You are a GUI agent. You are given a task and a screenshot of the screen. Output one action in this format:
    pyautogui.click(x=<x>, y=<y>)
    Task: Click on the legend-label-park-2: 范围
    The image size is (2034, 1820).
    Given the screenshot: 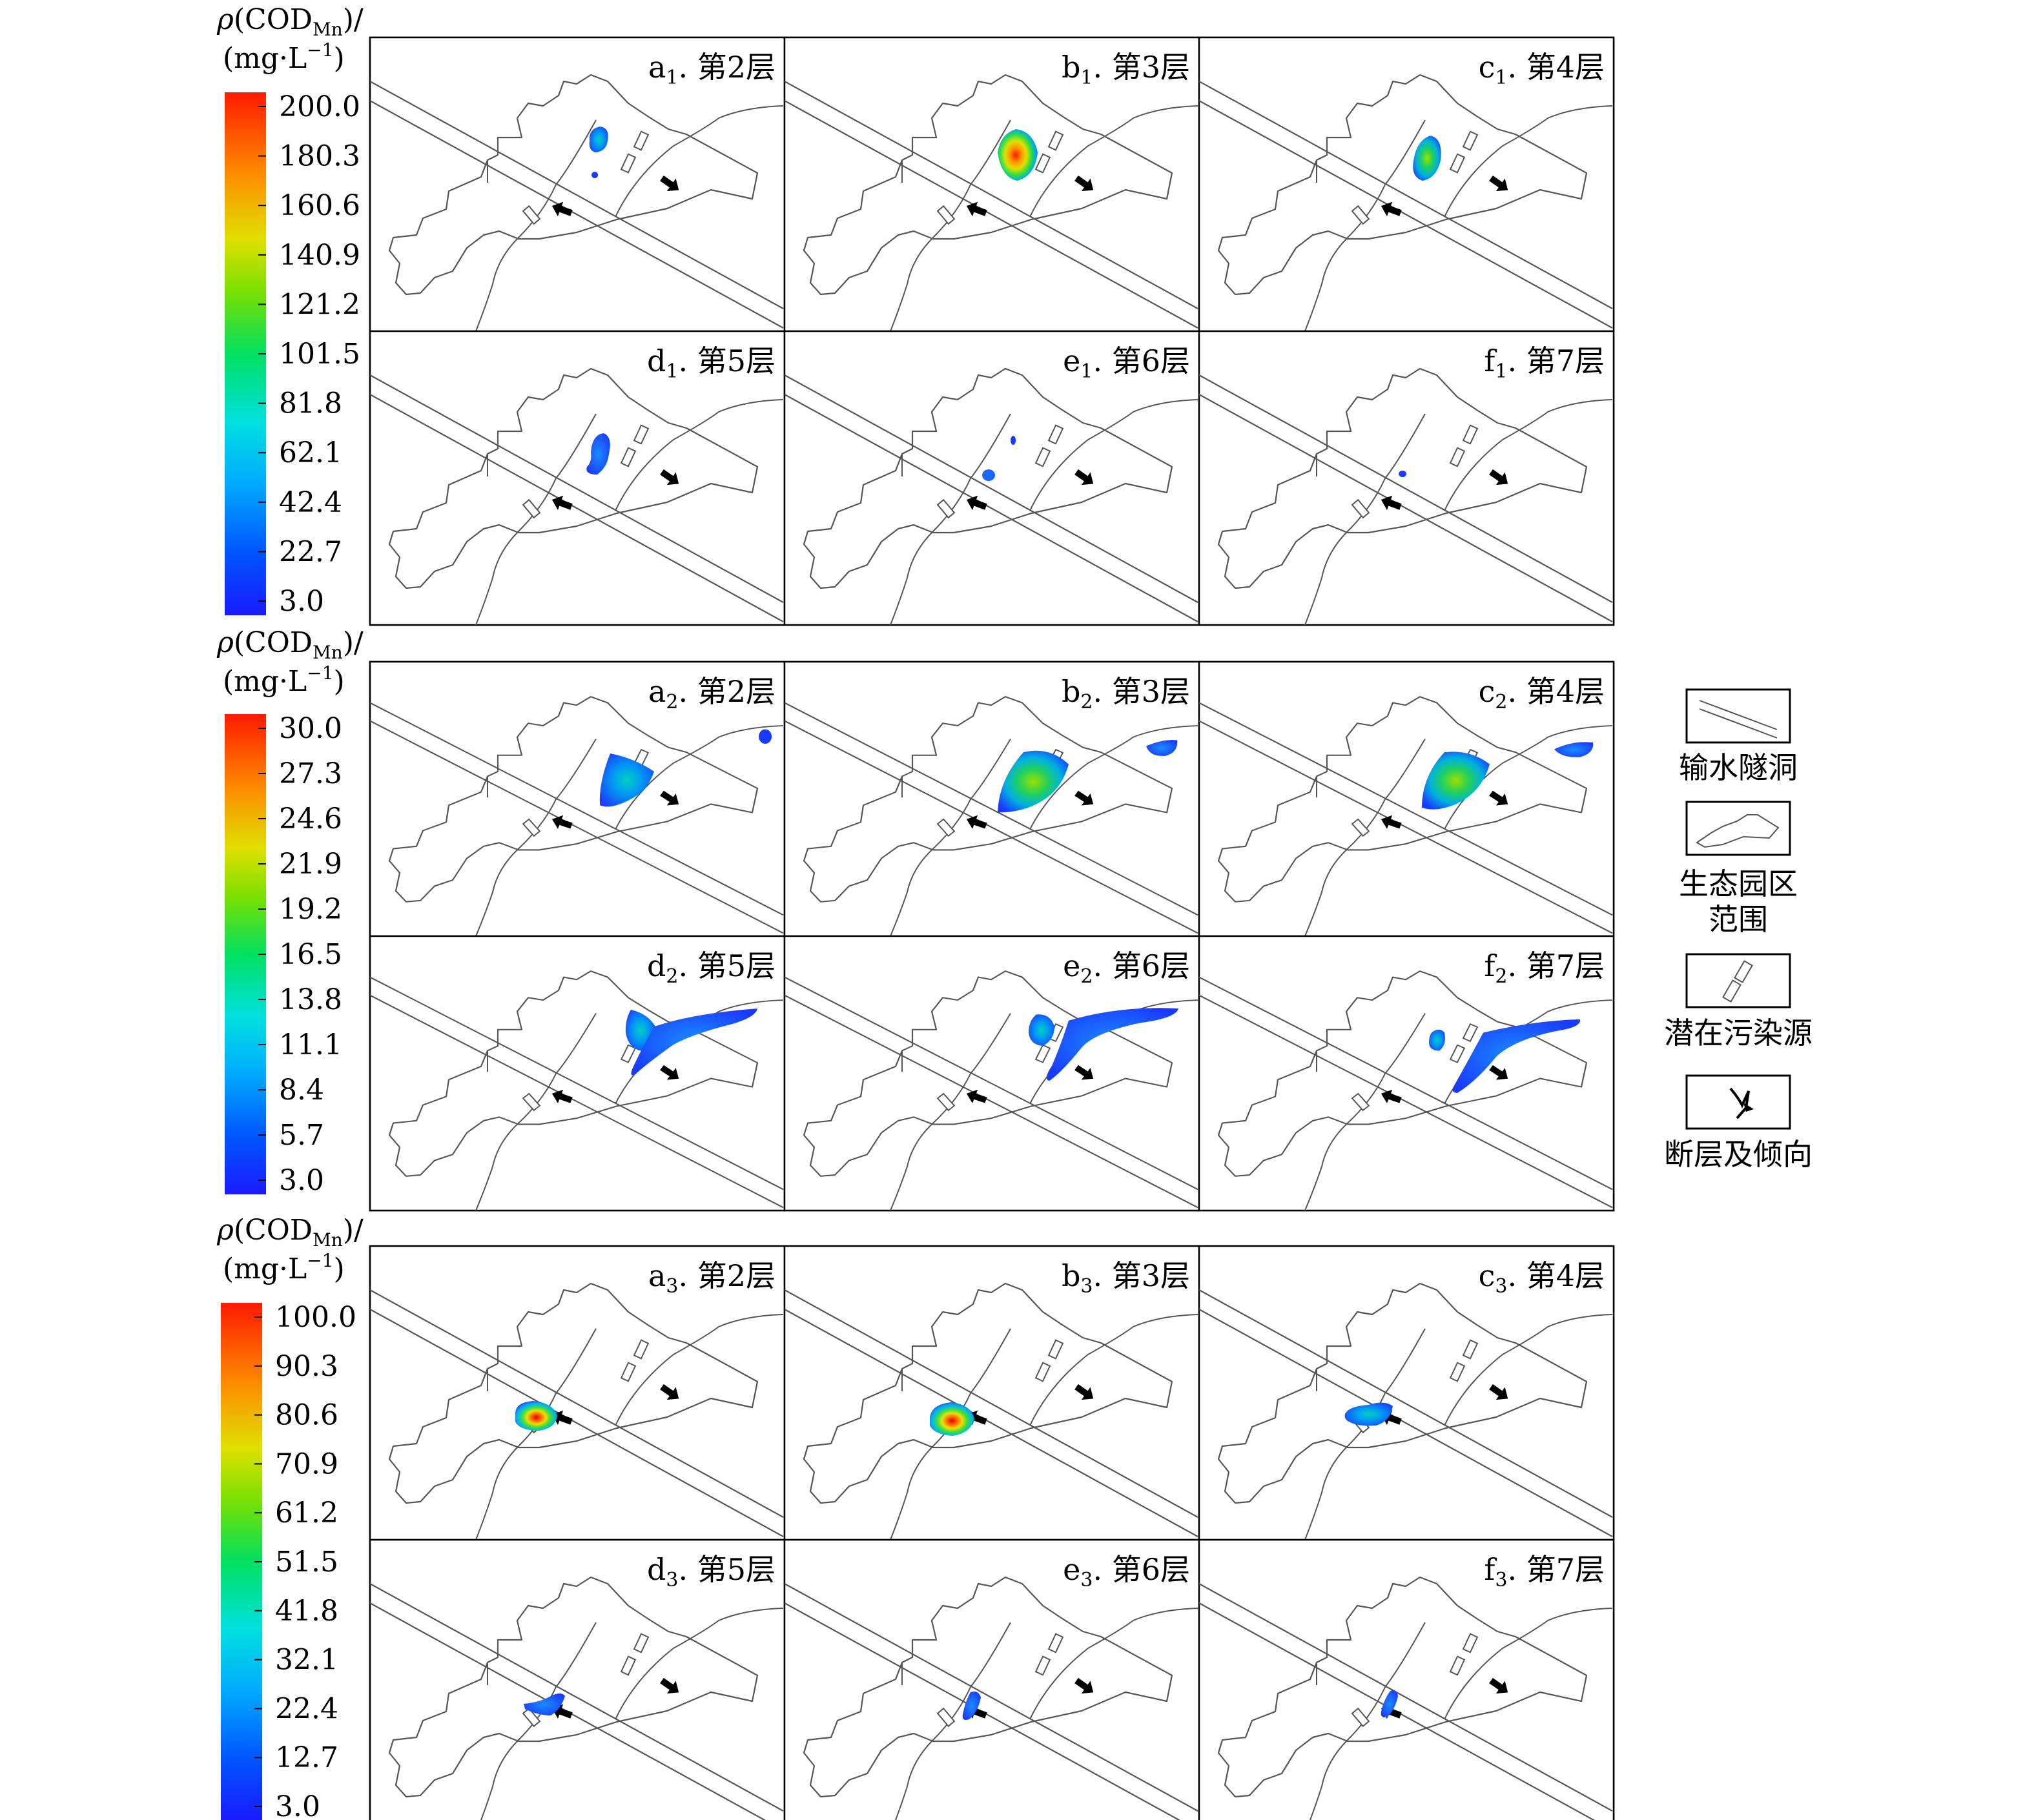 What is the action you would take?
    pyautogui.click(x=1738, y=919)
    